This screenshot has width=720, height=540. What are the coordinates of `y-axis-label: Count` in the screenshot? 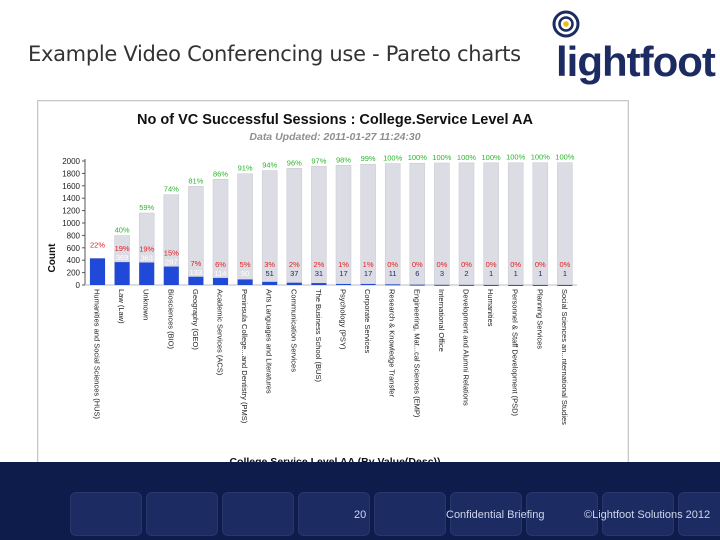 It's located at (52, 258).